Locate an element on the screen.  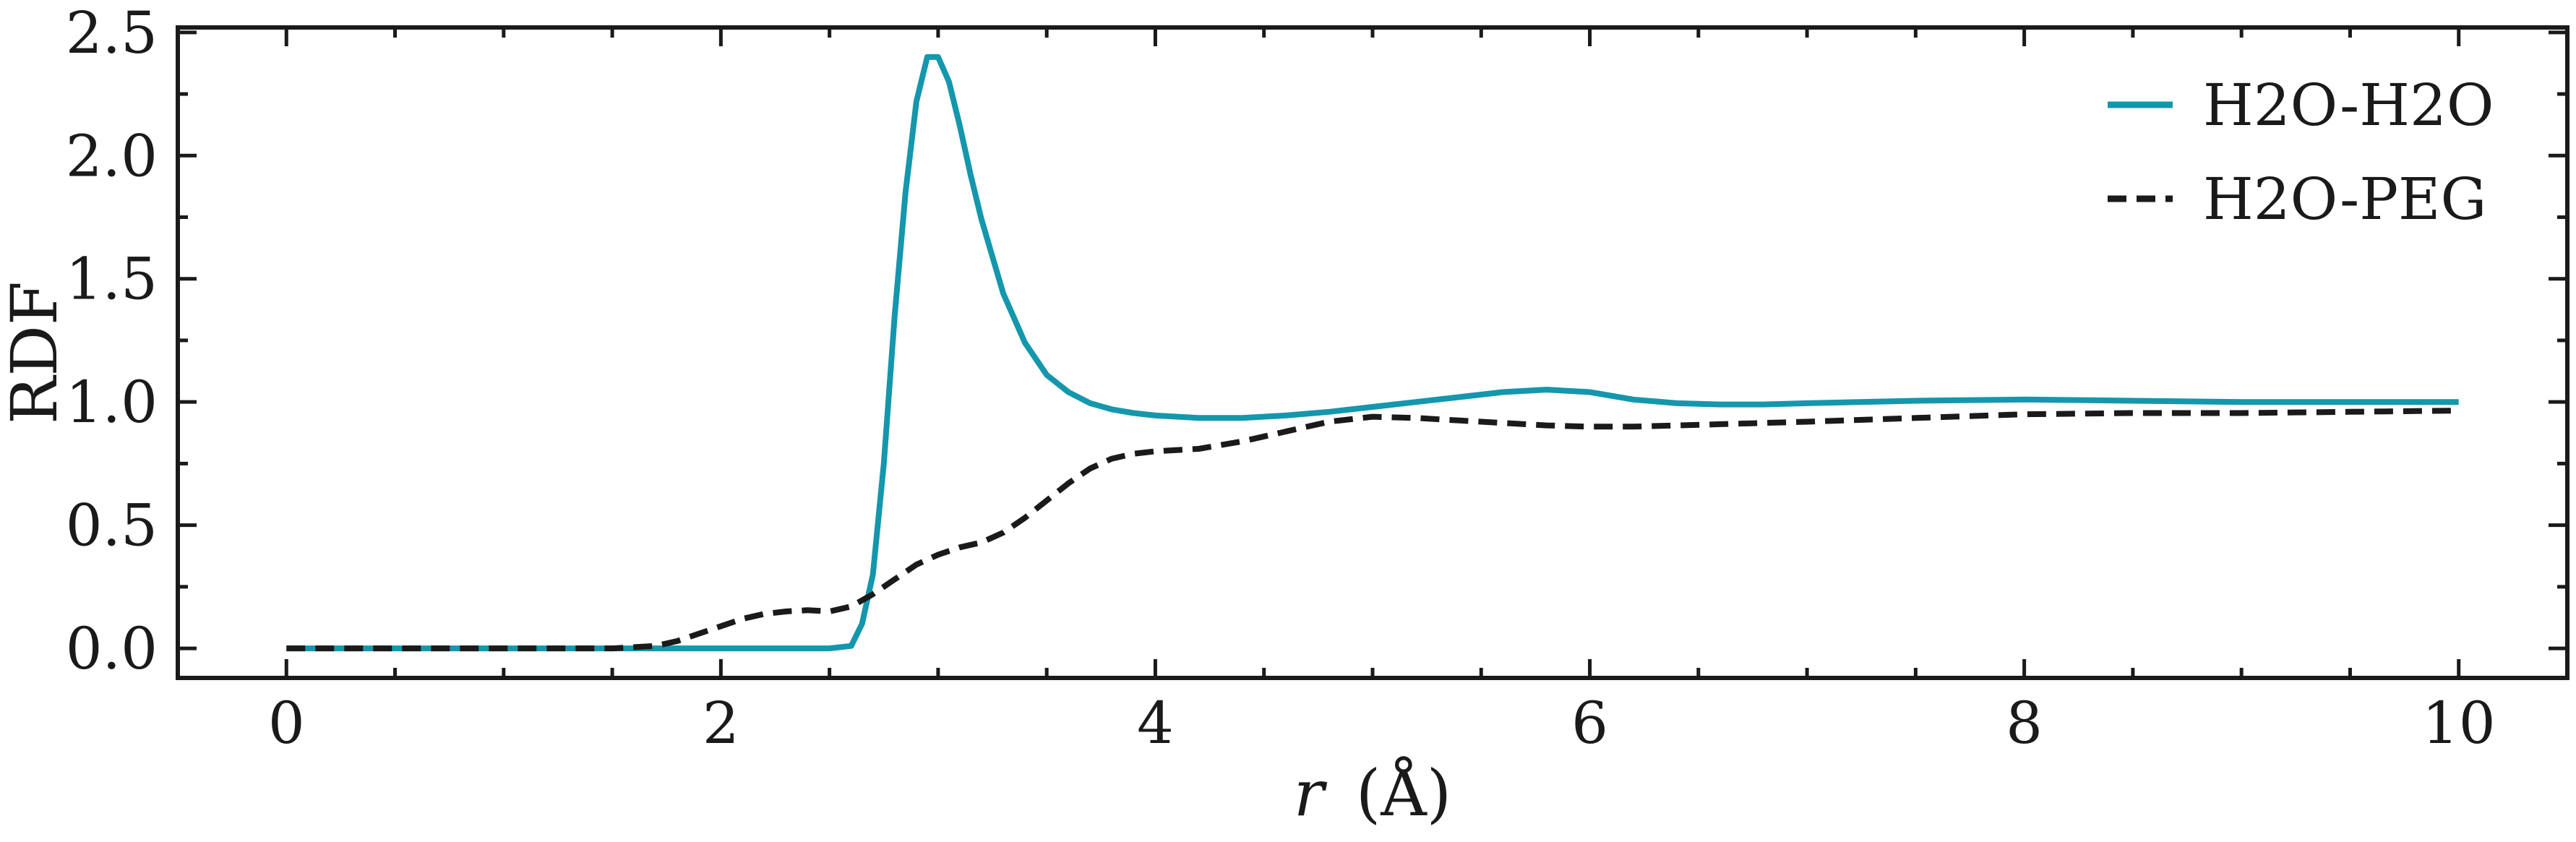
x-tick-label: 6 is located at coordinates (1589, 724).